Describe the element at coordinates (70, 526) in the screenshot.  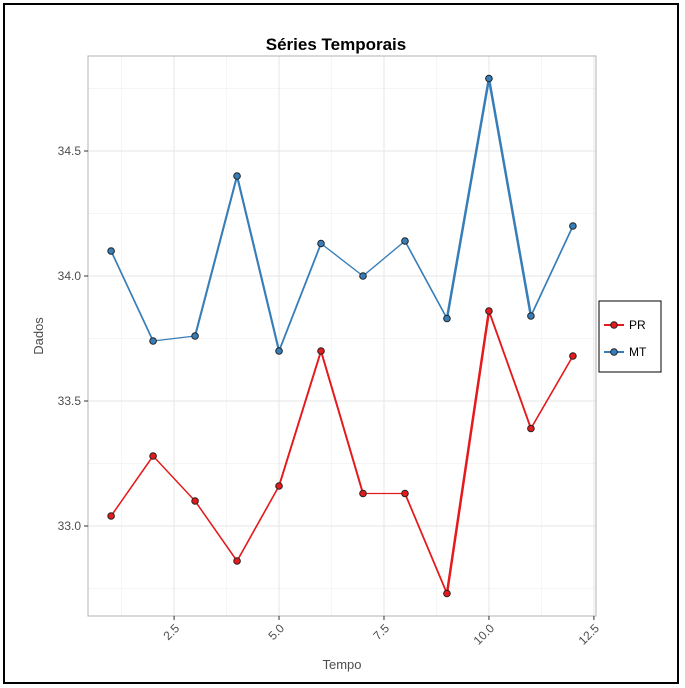
I see `y-tick-label: 33.0` at that location.